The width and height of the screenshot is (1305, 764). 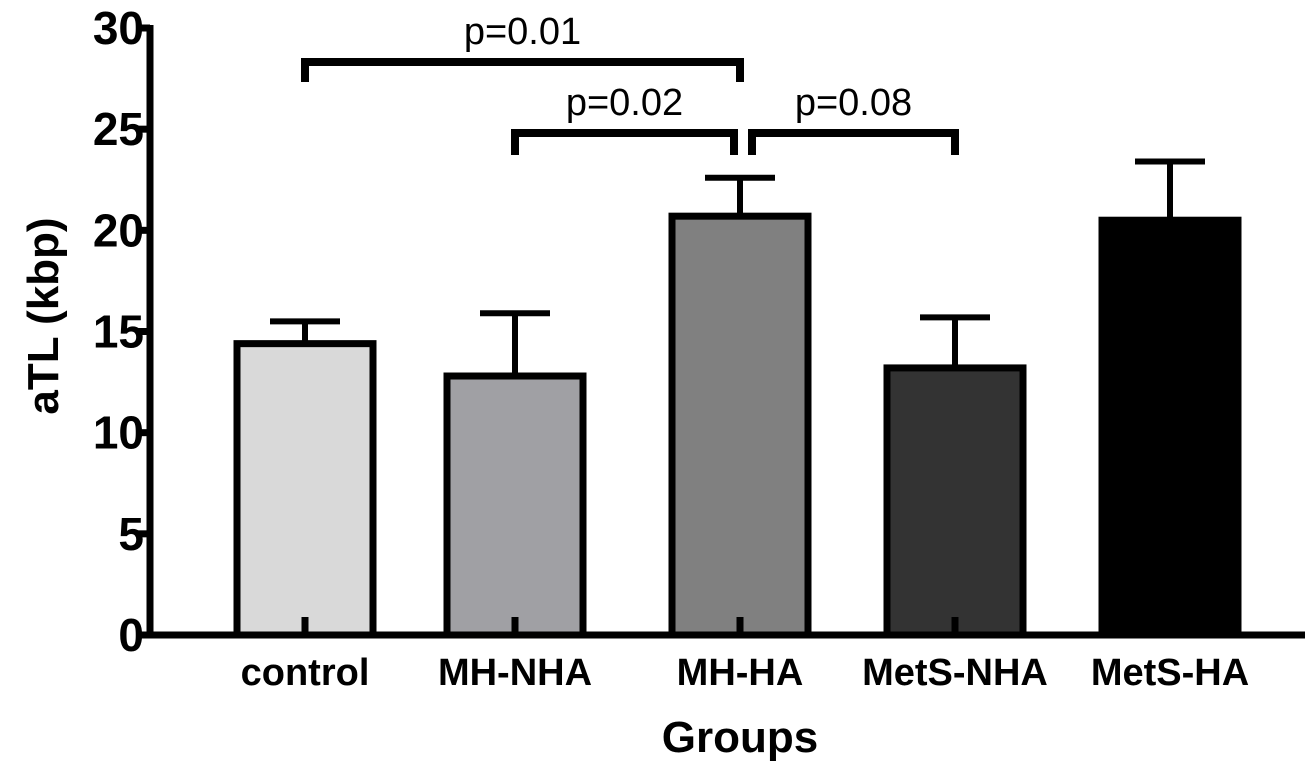 I want to click on y-tick-label: 10, so click(x=118, y=433).